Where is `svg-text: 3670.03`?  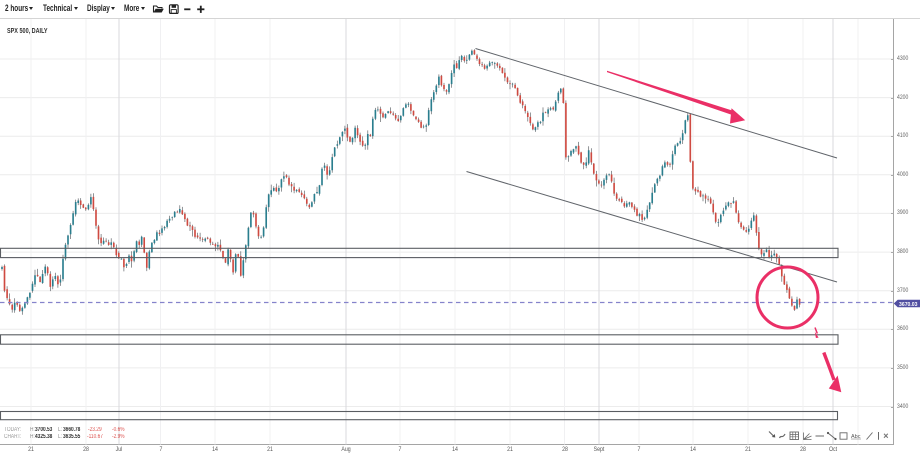 svg-text: 3670.03 is located at coordinates (908, 305).